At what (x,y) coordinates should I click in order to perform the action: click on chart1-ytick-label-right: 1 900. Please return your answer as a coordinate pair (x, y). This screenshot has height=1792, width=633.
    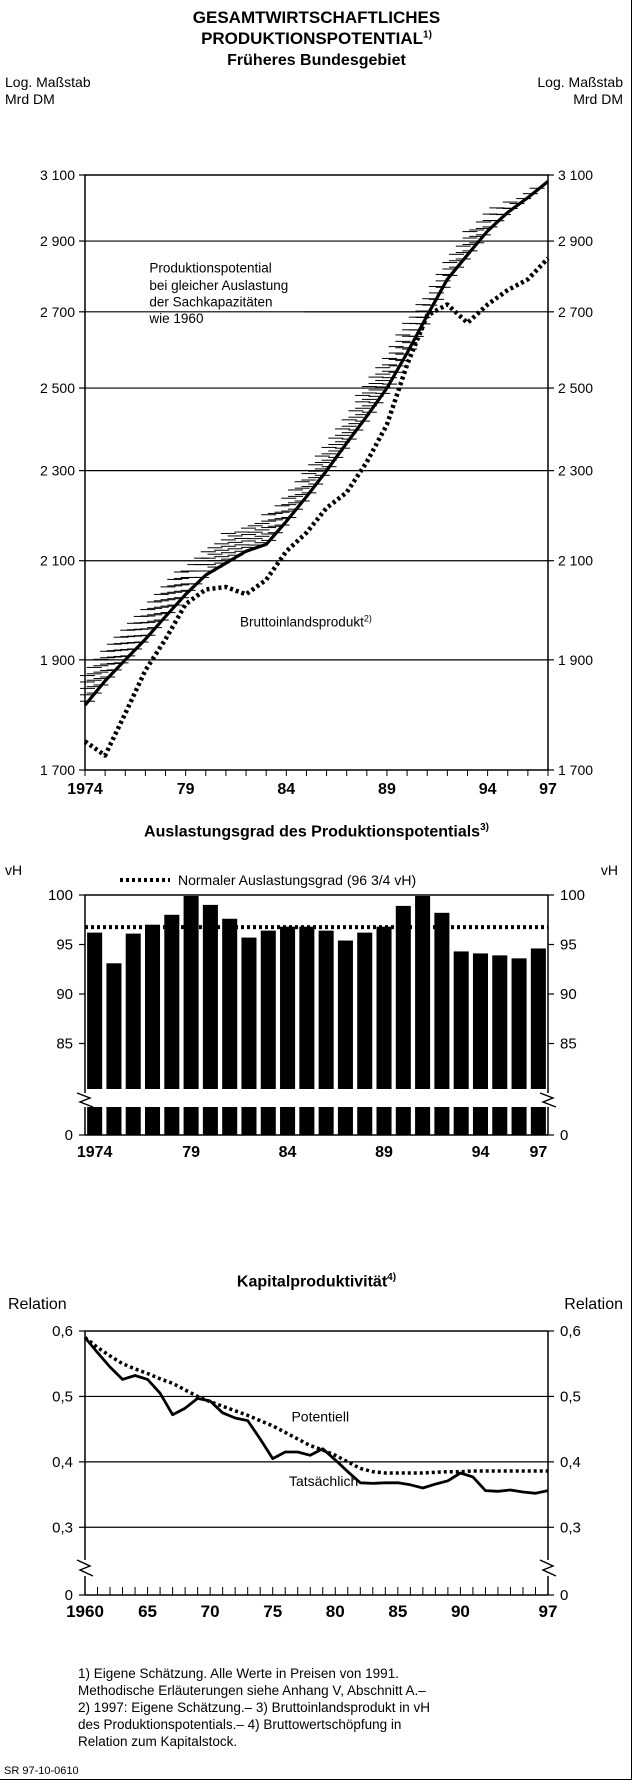
    Looking at the image, I should click on (575, 660).